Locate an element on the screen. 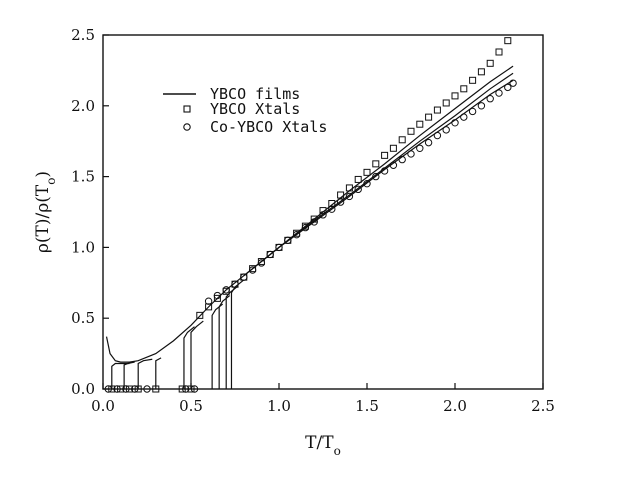 This screenshot has height=482, width=623. y-tick-label: 0.5 is located at coordinates (83, 318).